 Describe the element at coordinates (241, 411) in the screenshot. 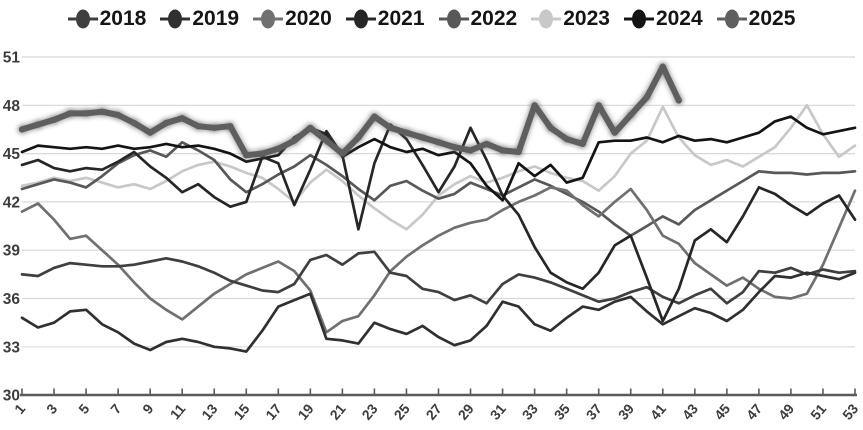

I see `x-axis-tick-label: 15` at that location.